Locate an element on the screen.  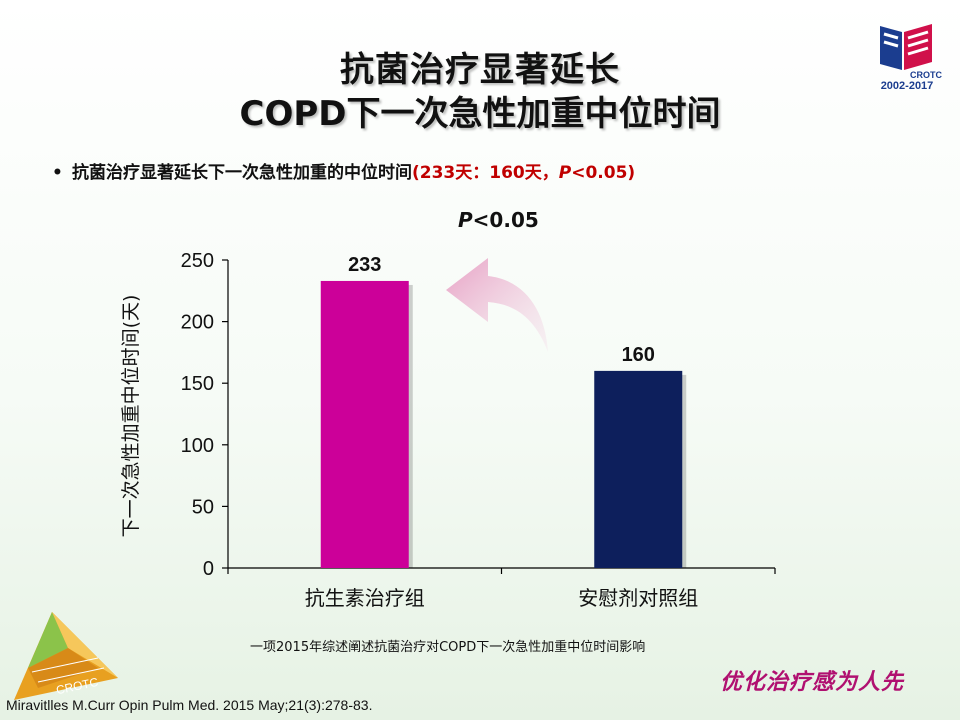
bullet-text: • 抗菌治疗显著延长下一次急性加重的中位时间(233天：160天，P<0.05) is located at coordinates (343, 170).